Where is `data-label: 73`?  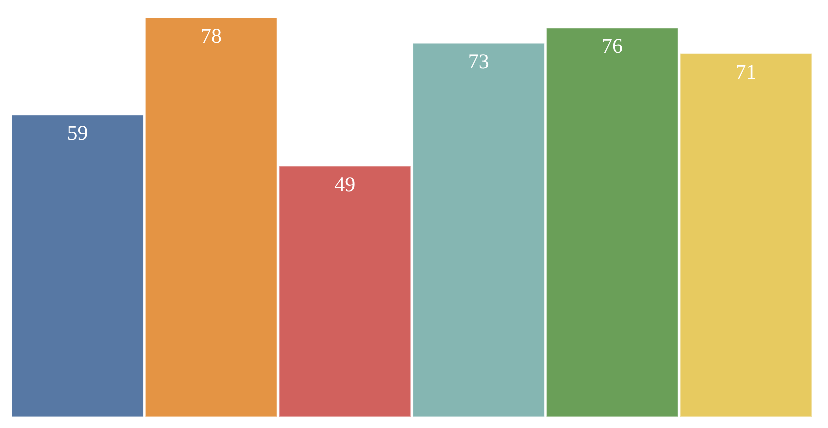
data-label: 73 is located at coordinates (479, 62).